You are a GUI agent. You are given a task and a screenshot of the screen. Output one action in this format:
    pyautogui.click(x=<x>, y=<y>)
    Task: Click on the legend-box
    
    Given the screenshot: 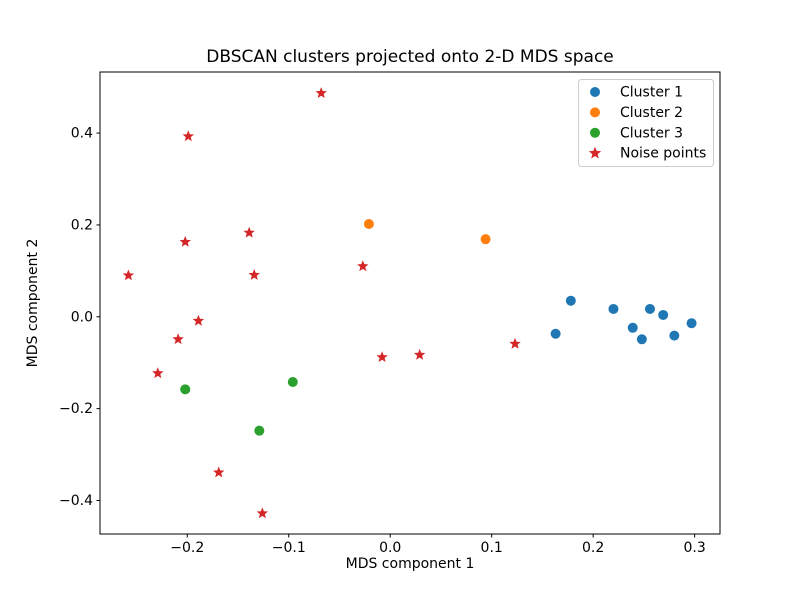 What is the action you would take?
    pyautogui.click(x=646, y=123)
    